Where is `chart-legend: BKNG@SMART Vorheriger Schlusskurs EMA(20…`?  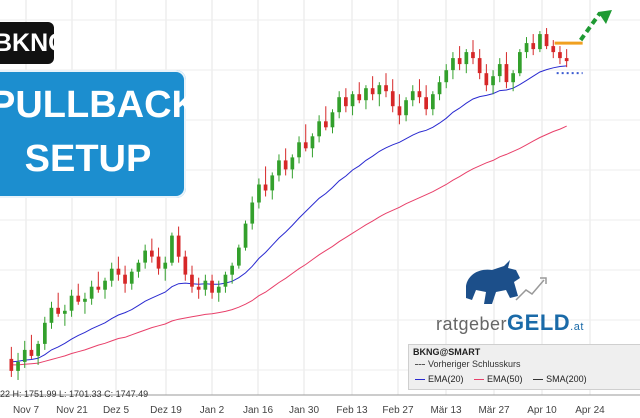 chart-legend: BKNG@SMART Vorheriger Schlusskurs EMA(20… is located at coordinates (524, 367).